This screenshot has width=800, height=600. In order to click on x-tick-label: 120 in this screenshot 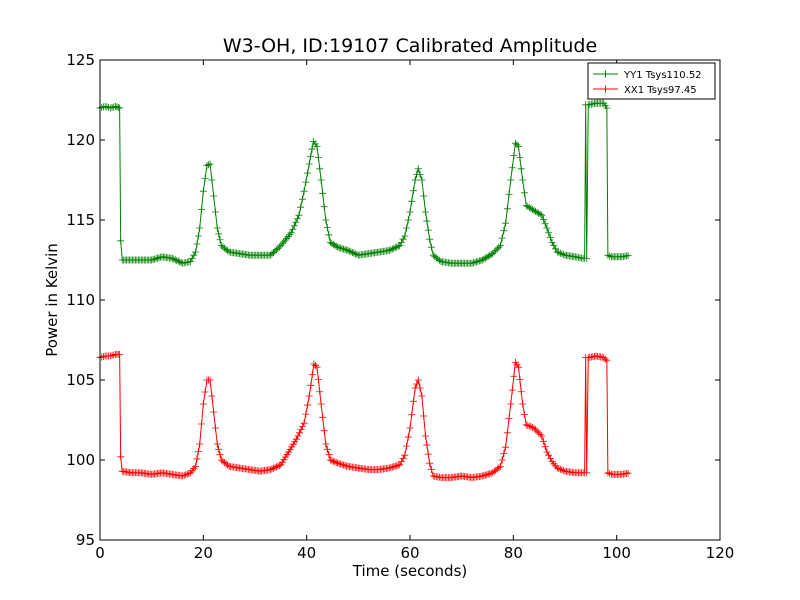, I will do `click(720, 553)`.